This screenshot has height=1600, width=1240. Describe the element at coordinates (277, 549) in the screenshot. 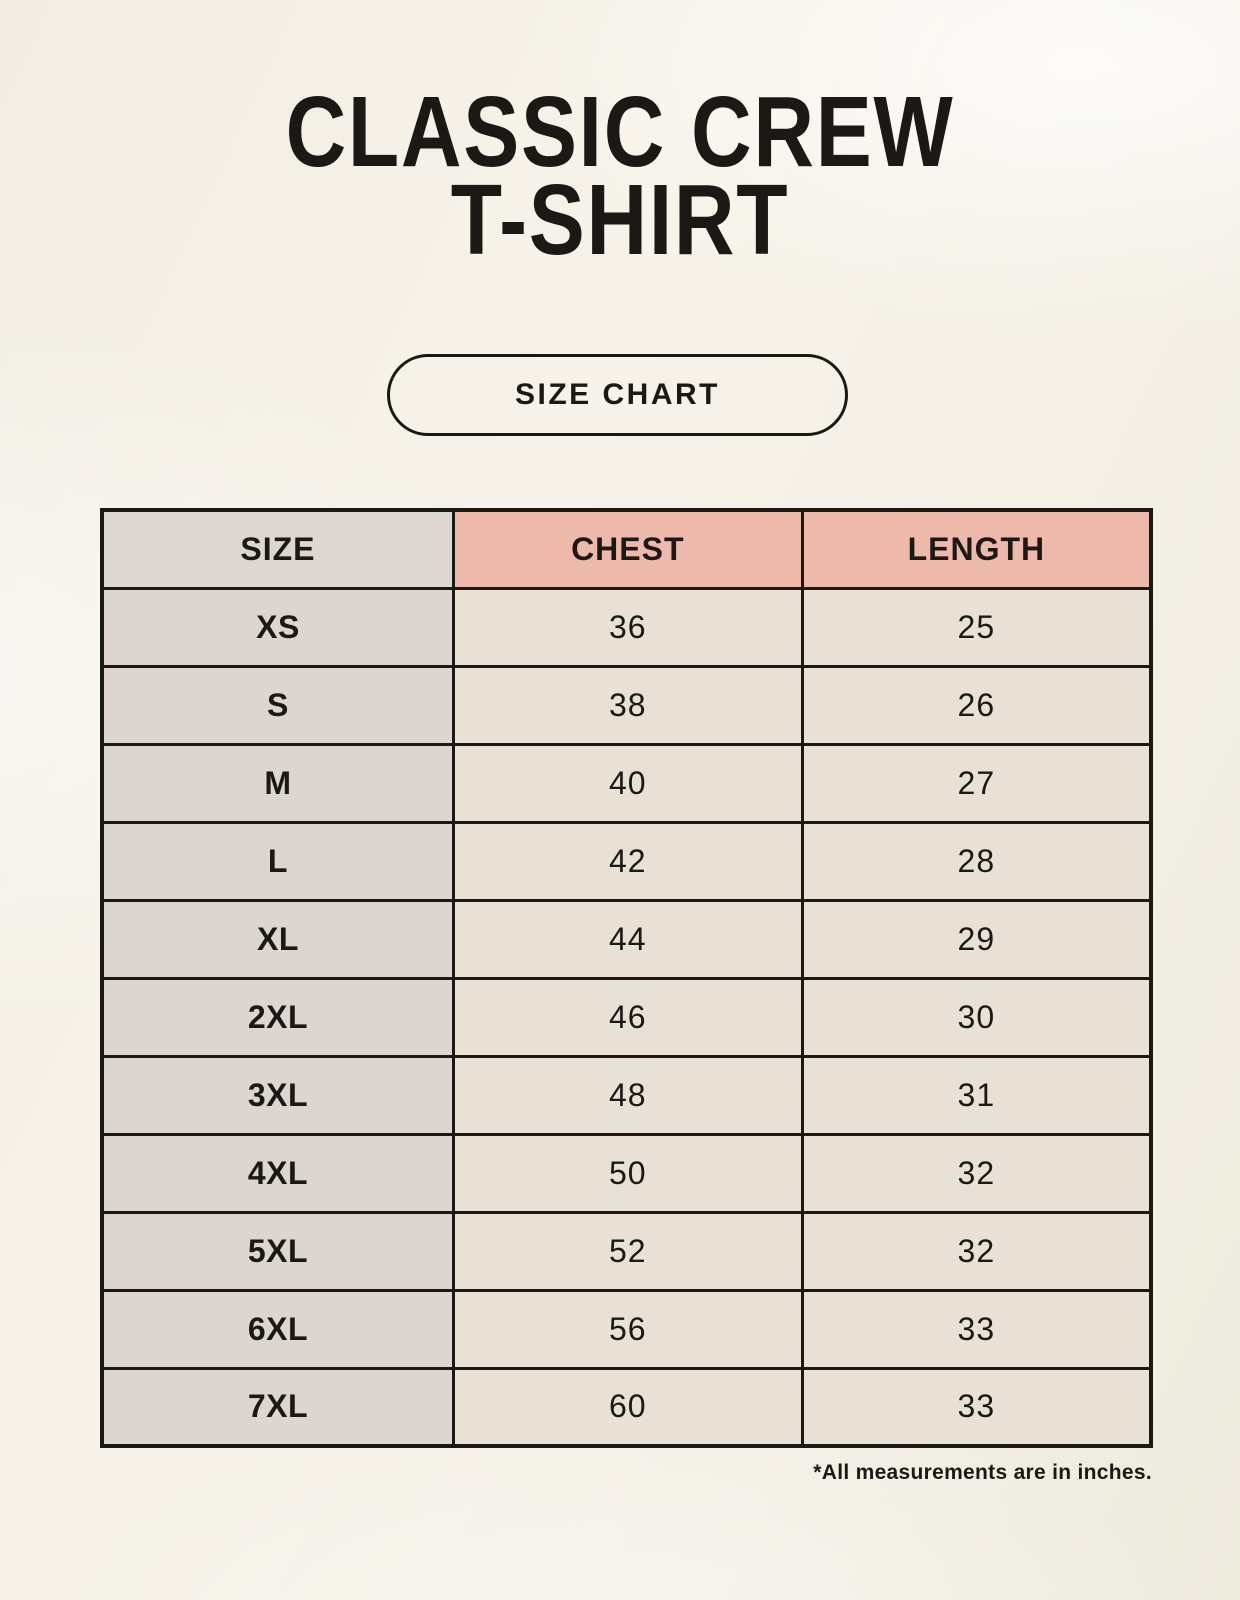

I see `column-header-size: SIZE` at that location.